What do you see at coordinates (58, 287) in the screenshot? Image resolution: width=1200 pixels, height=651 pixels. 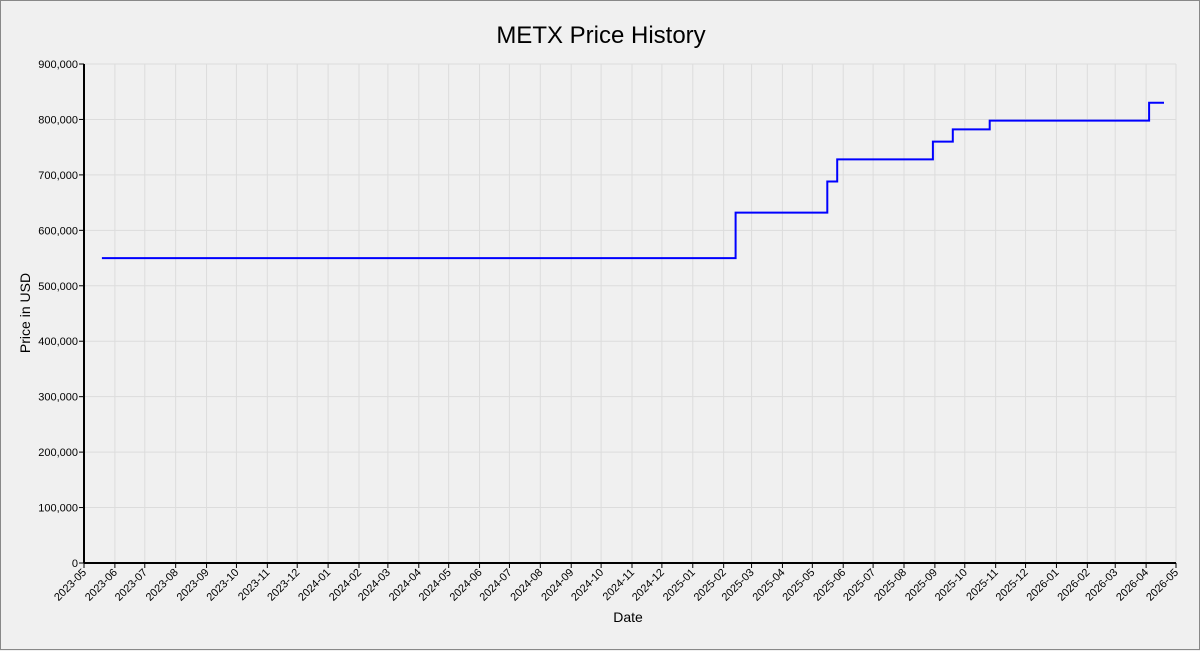 I see `y-tick-label: 500,000` at bounding box center [58, 287].